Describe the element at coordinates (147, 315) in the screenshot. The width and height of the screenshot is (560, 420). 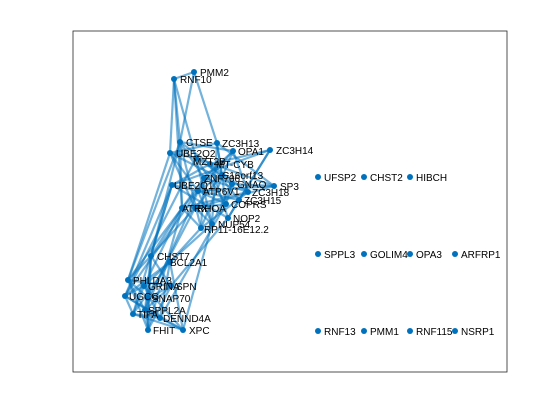
I see `node-label: TIFA` at that location.